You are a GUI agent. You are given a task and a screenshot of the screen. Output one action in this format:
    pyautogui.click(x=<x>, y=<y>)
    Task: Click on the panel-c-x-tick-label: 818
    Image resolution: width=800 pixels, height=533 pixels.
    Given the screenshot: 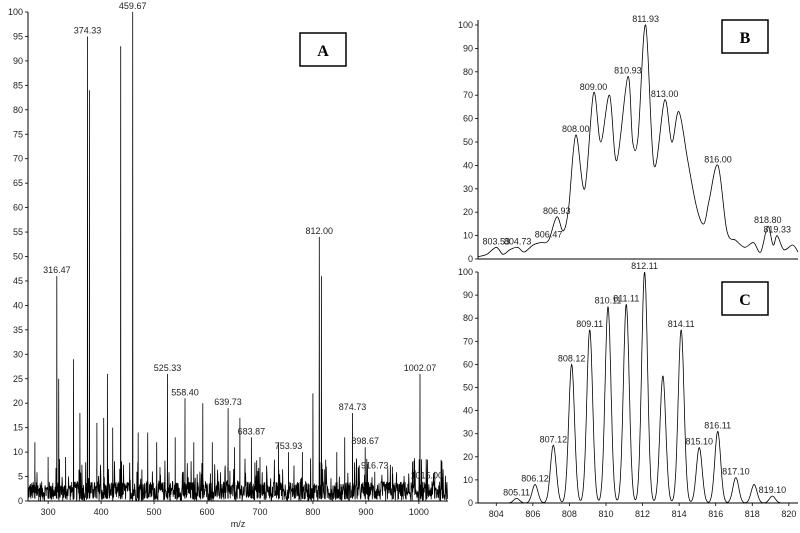 What is the action you would take?
    pyautogui.click(x=752, y=514)
    